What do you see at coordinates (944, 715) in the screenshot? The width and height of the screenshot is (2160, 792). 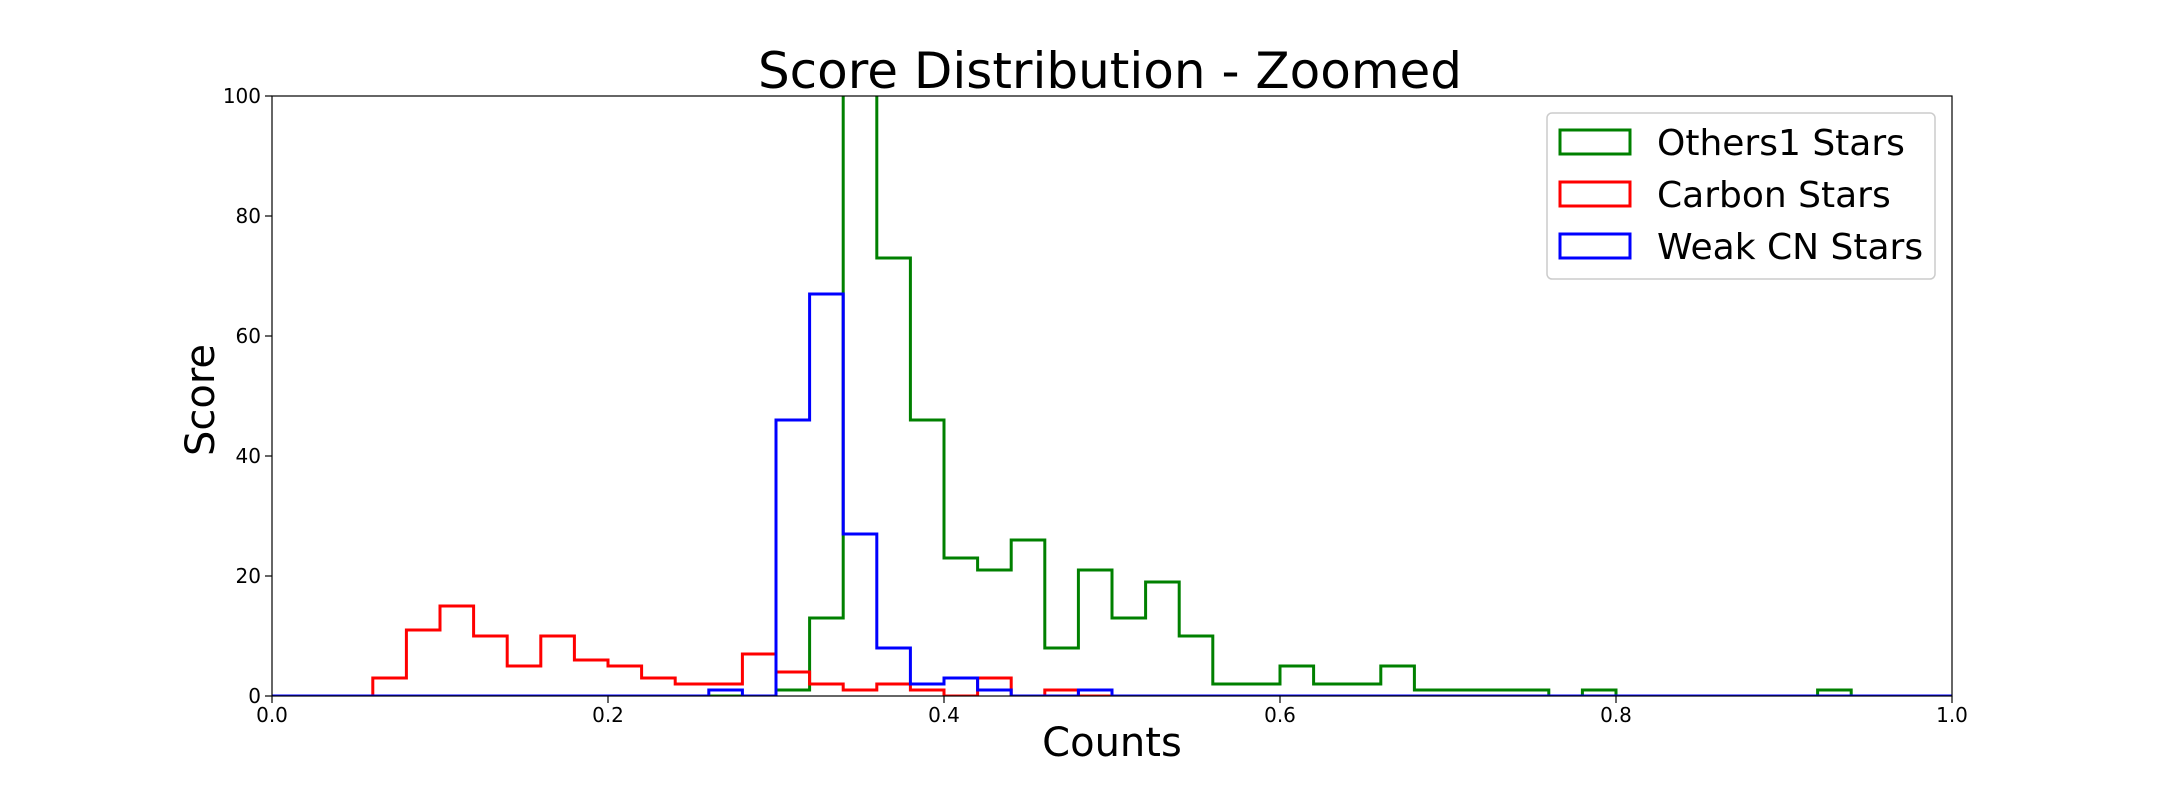 I see `x-tick-label: 0.4` at bounding box center [944, 715].